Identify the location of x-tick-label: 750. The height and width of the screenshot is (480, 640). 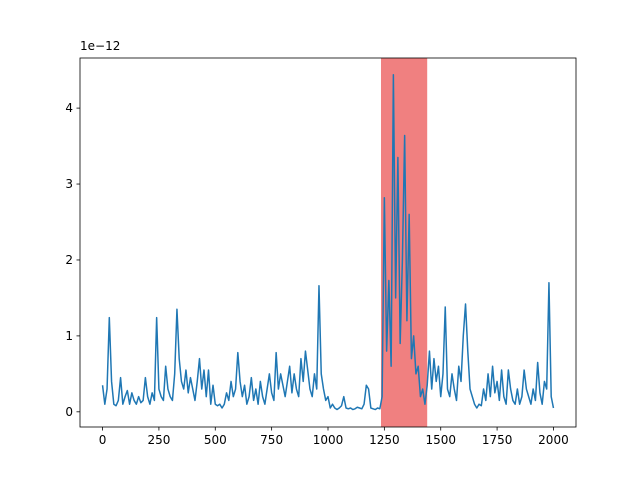
(271, 440).